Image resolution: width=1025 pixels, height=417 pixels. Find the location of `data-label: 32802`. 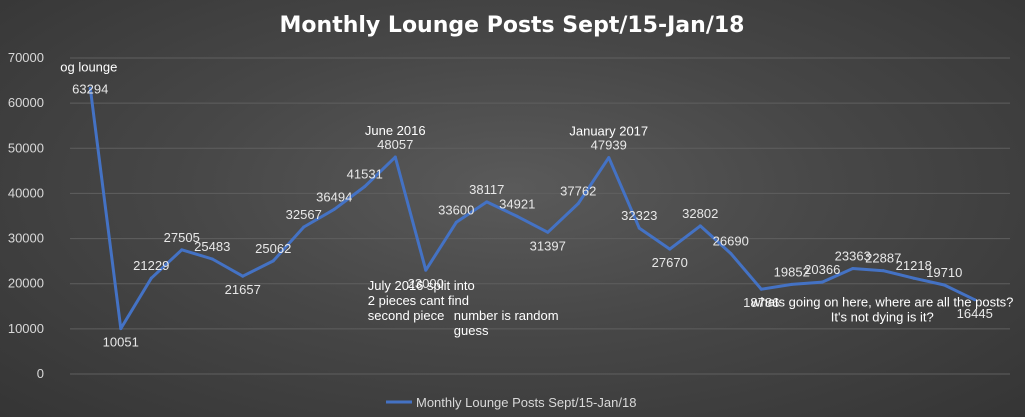

data-label: 32802 is located at coordinates (700, 213).